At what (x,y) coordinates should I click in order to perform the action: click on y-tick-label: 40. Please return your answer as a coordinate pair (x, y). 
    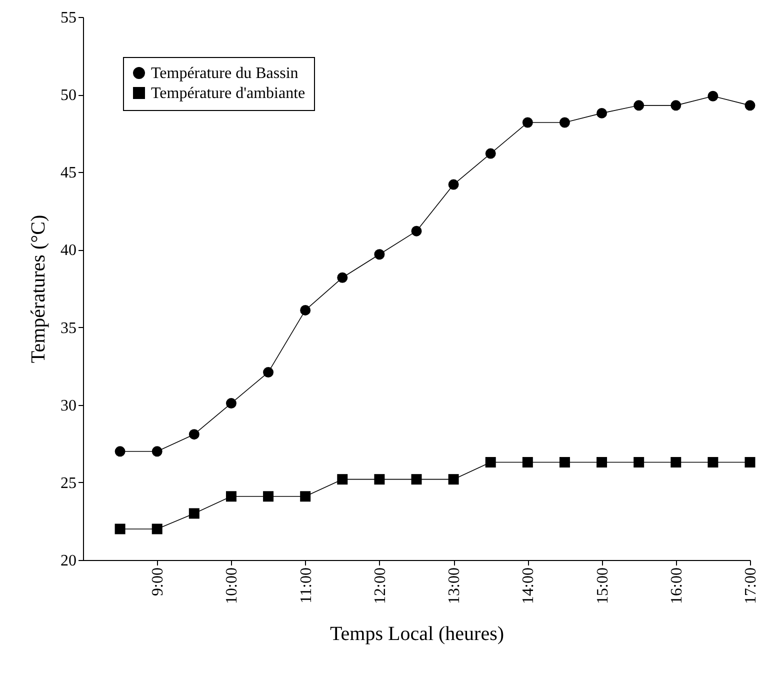
    Looking at the image, I should click on (68, 251).